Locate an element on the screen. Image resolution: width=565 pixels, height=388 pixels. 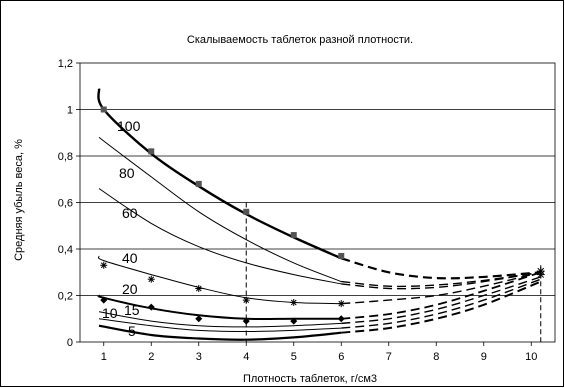
curve-label-40: 40 is located at coordinates (130, 258).